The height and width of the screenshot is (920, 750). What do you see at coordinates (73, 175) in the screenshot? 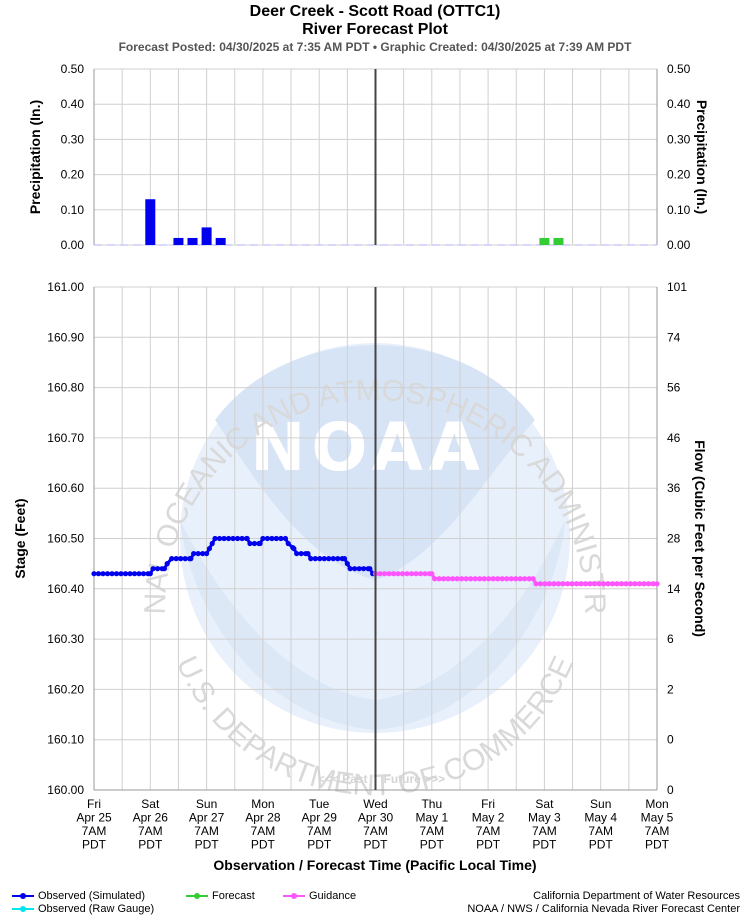
I see `precip-tick-label-left: 0.20` at bounding box center [73, 175].